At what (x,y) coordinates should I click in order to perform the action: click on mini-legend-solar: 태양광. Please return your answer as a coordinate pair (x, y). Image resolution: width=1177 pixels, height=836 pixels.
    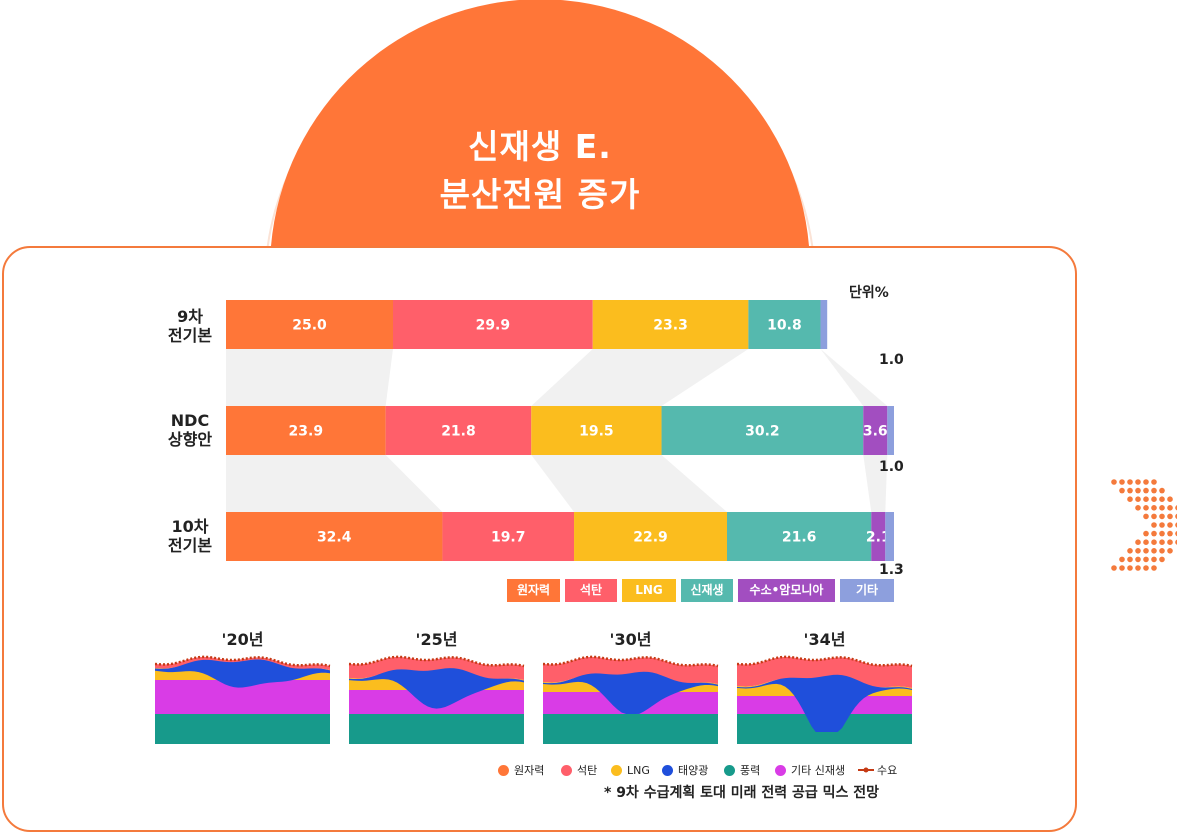
    Looking at the image, I should click on (685, 770).